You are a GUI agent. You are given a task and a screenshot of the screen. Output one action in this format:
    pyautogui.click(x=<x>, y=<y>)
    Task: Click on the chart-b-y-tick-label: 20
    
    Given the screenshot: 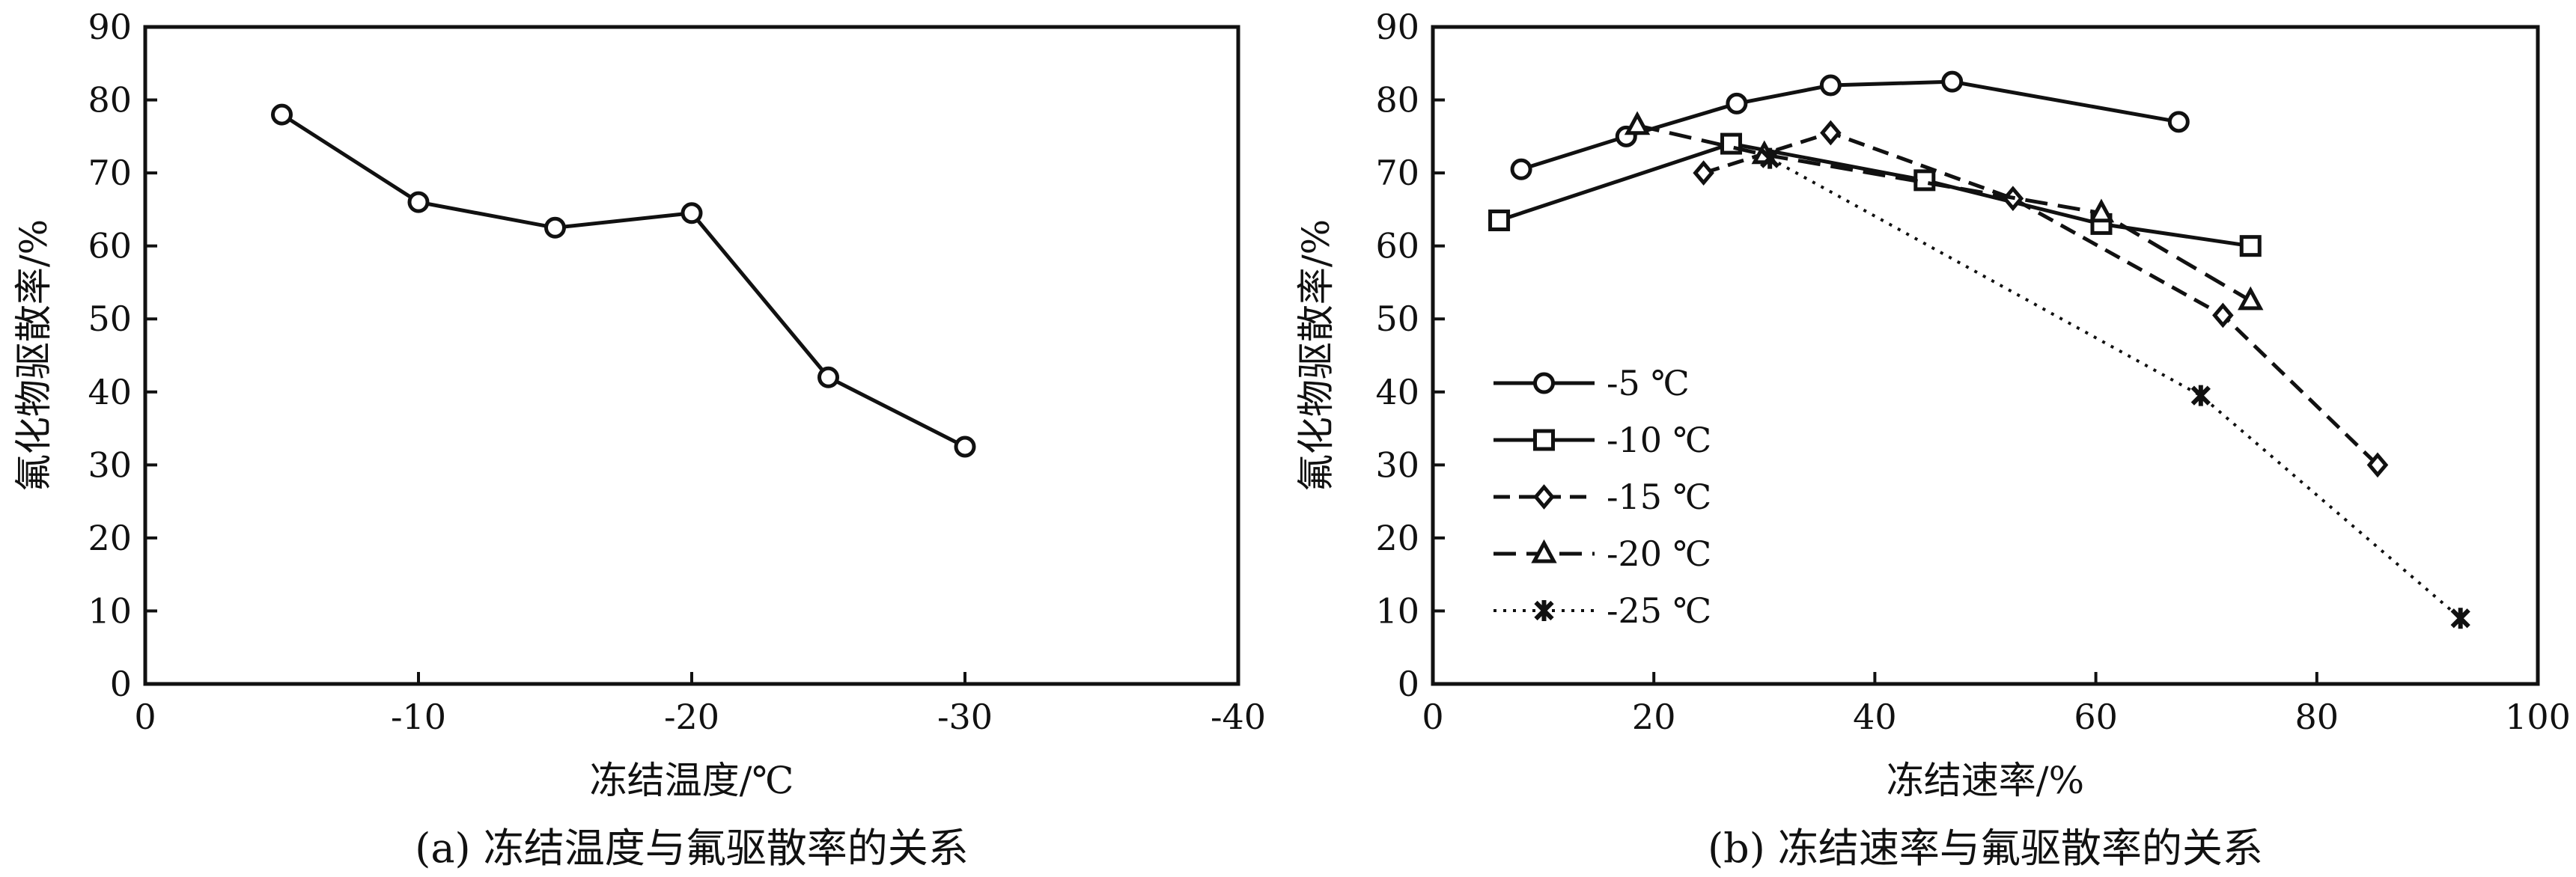 What is the action you would take?
    pyautogui.click(x=1397, y=538)
    